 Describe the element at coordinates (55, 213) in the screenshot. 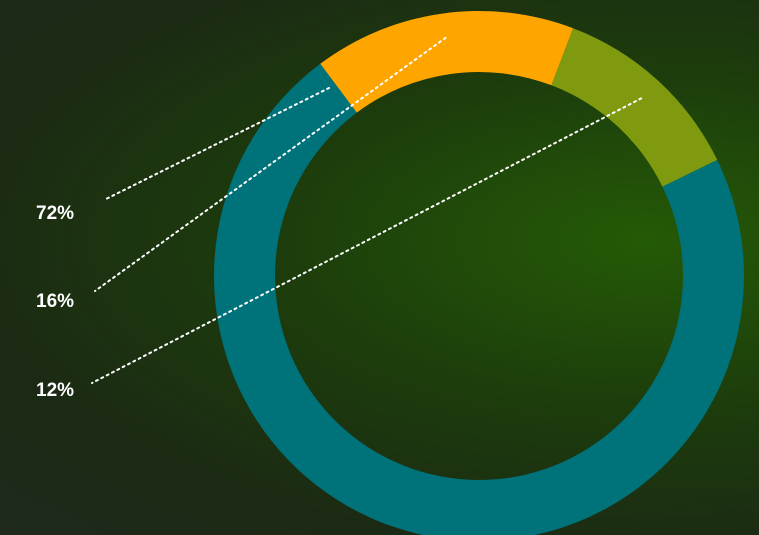

I see `slice-label-0: 72%` at that location.